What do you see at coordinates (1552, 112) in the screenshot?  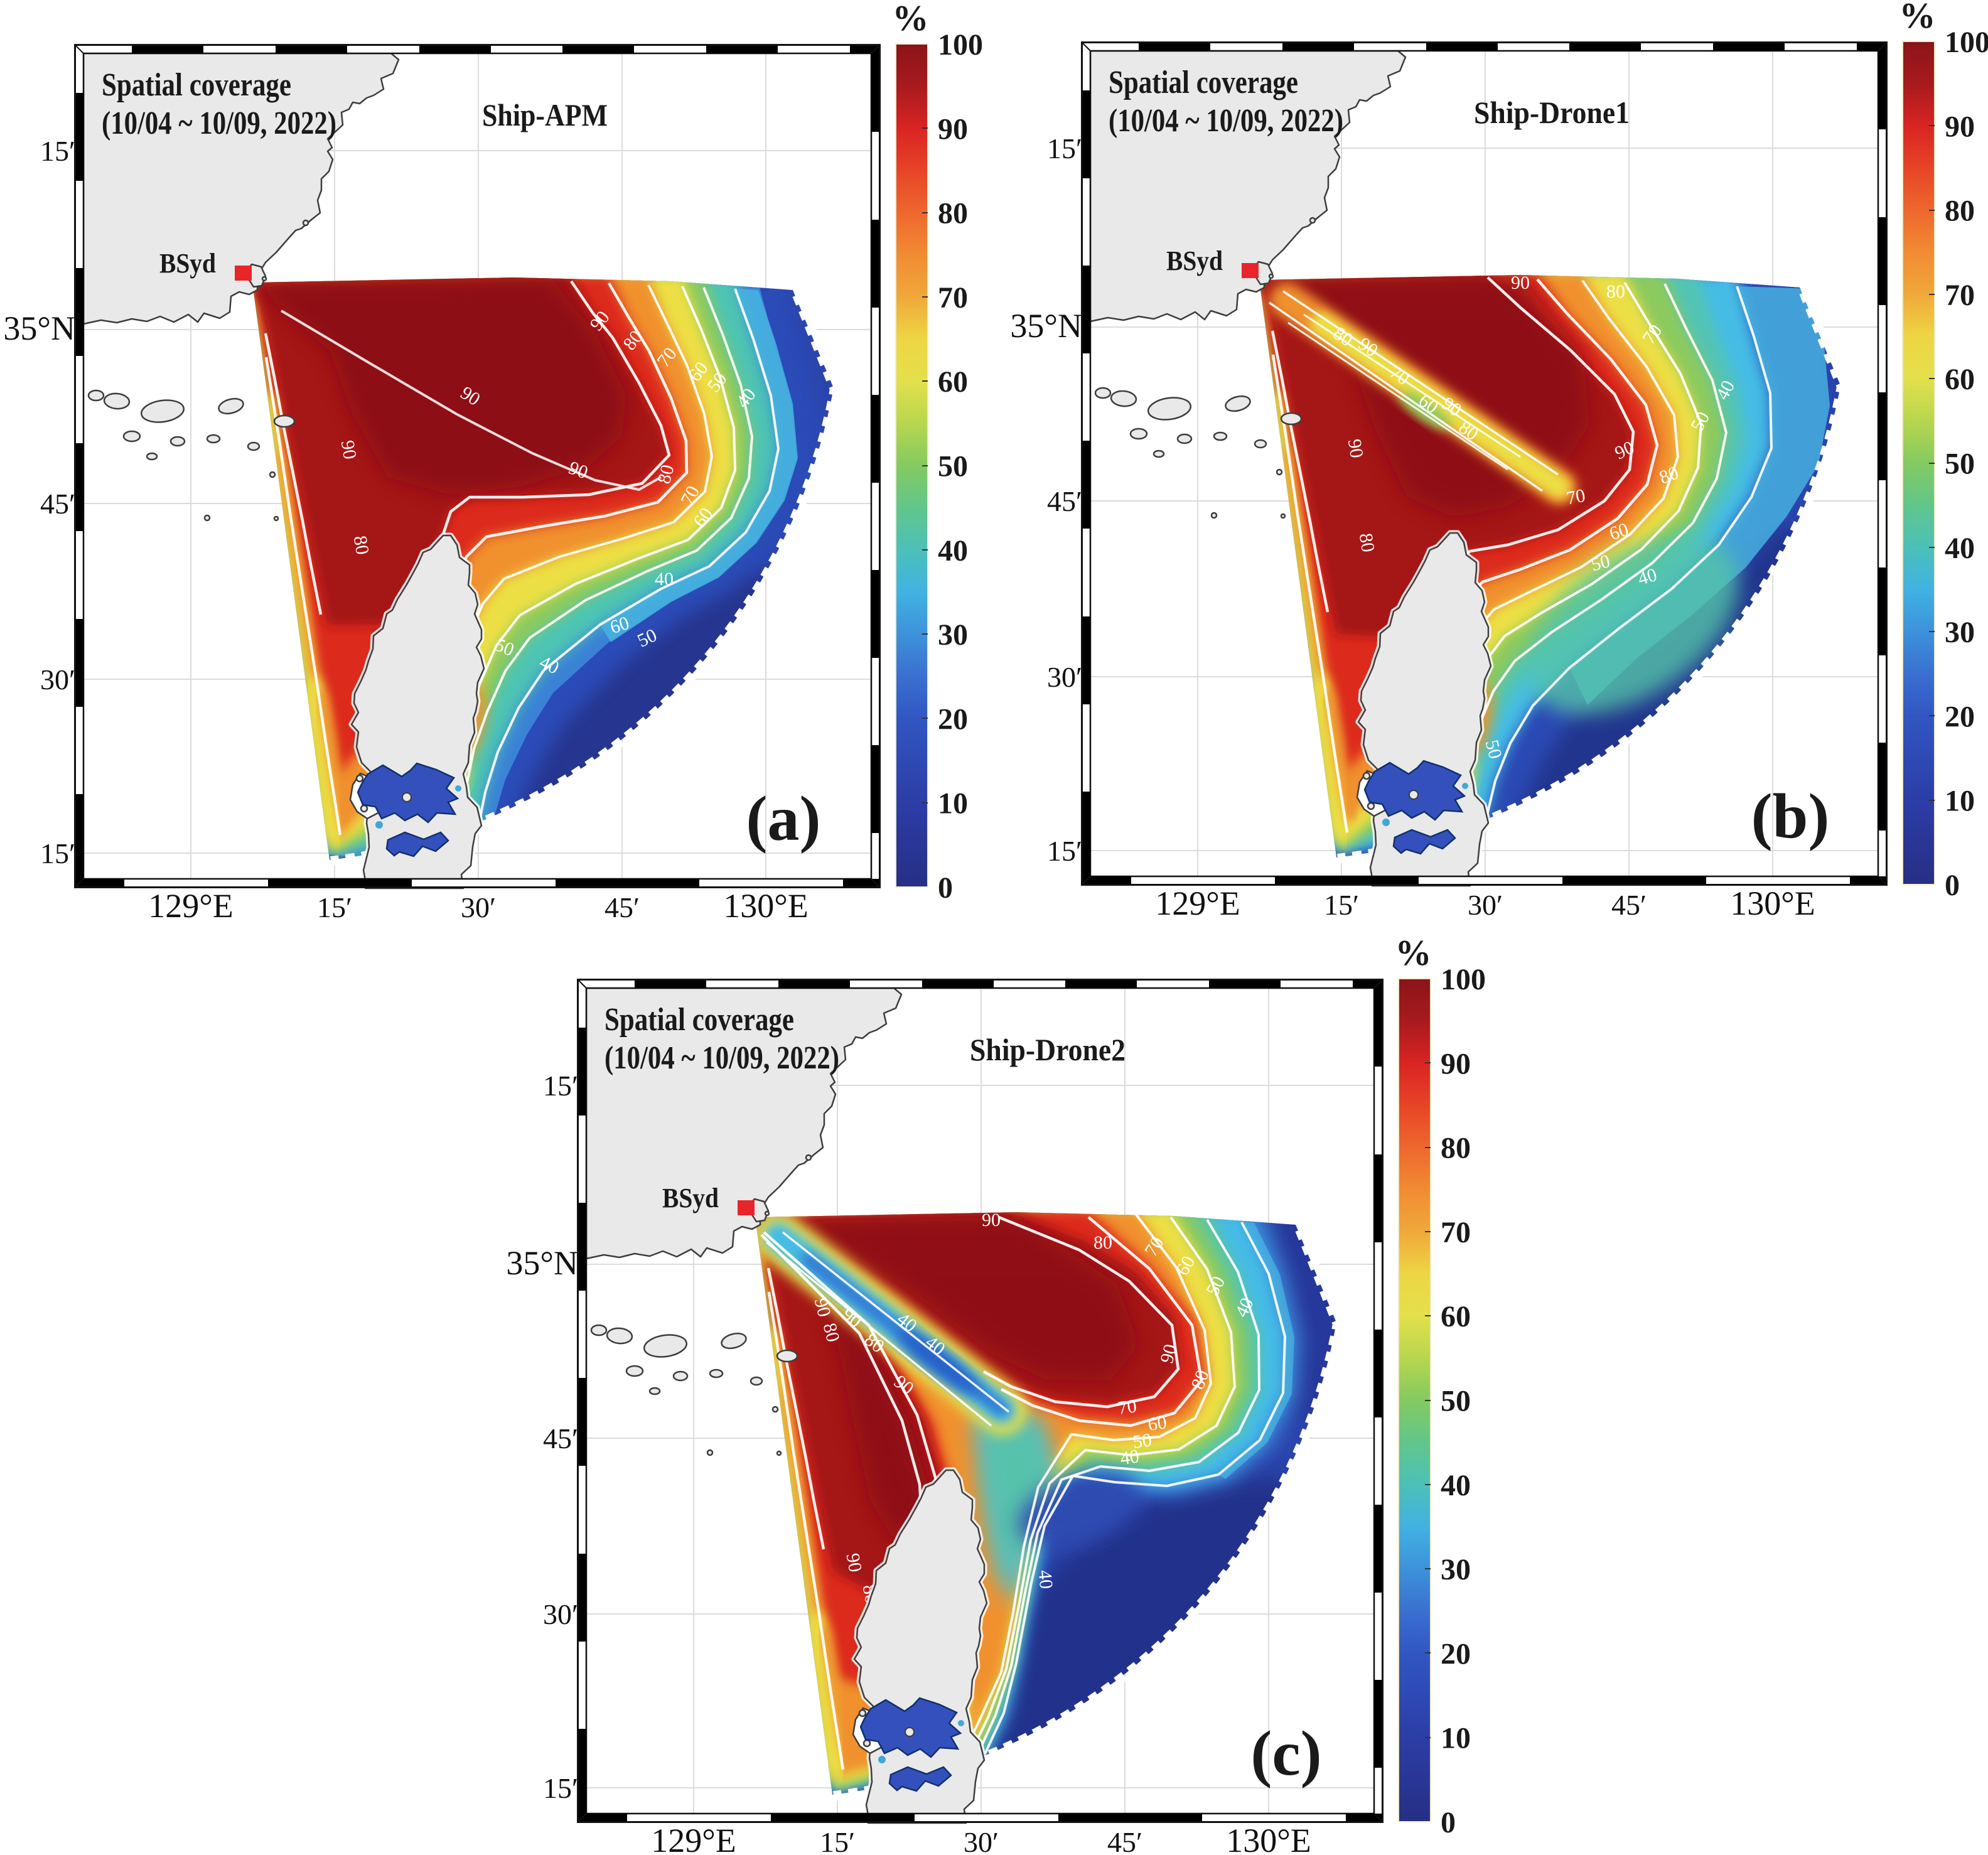 I see `svg-text: Ship-Drone1` at bounding box center [1552, 112].